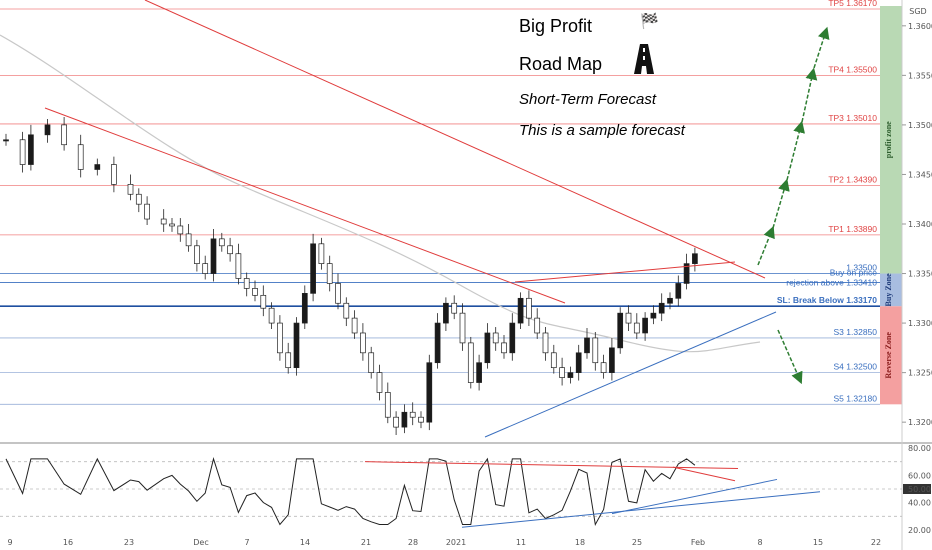  I want to click on y-tick-label-4: 1.34000, so click(920, 224).